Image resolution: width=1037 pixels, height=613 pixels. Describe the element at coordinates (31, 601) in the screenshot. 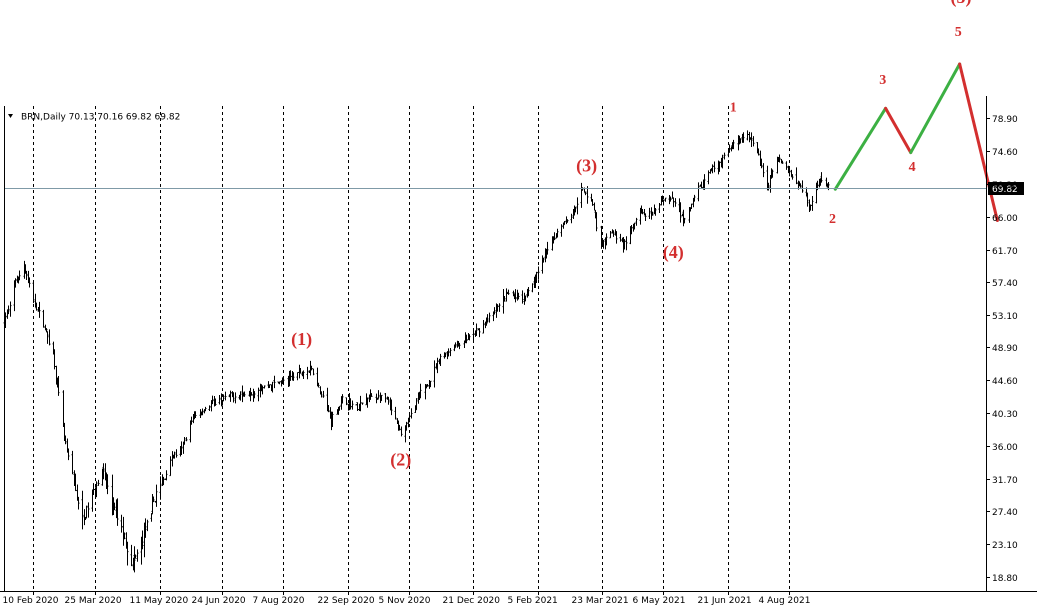

I see `x-tick-label: 10 Feb 2020` at that location.